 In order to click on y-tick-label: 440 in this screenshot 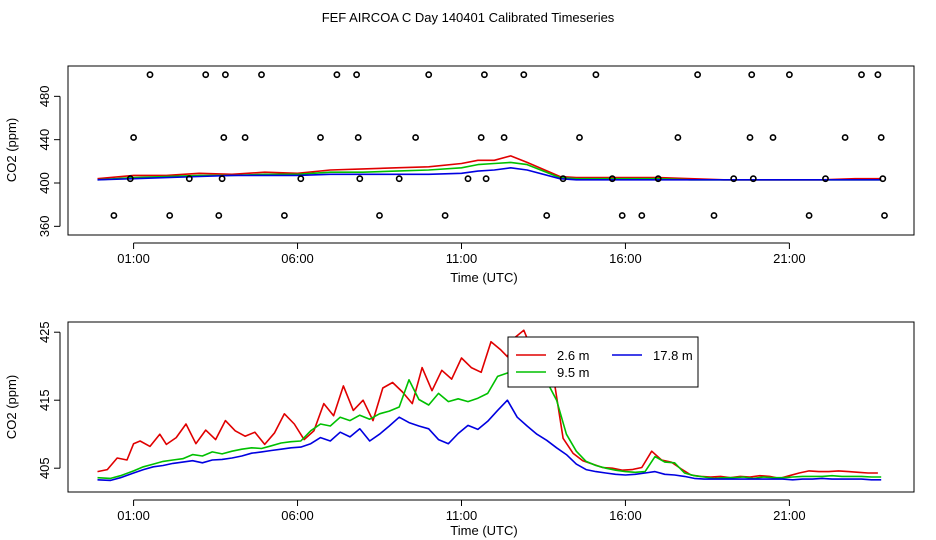, I will do `click(44, 140)`.